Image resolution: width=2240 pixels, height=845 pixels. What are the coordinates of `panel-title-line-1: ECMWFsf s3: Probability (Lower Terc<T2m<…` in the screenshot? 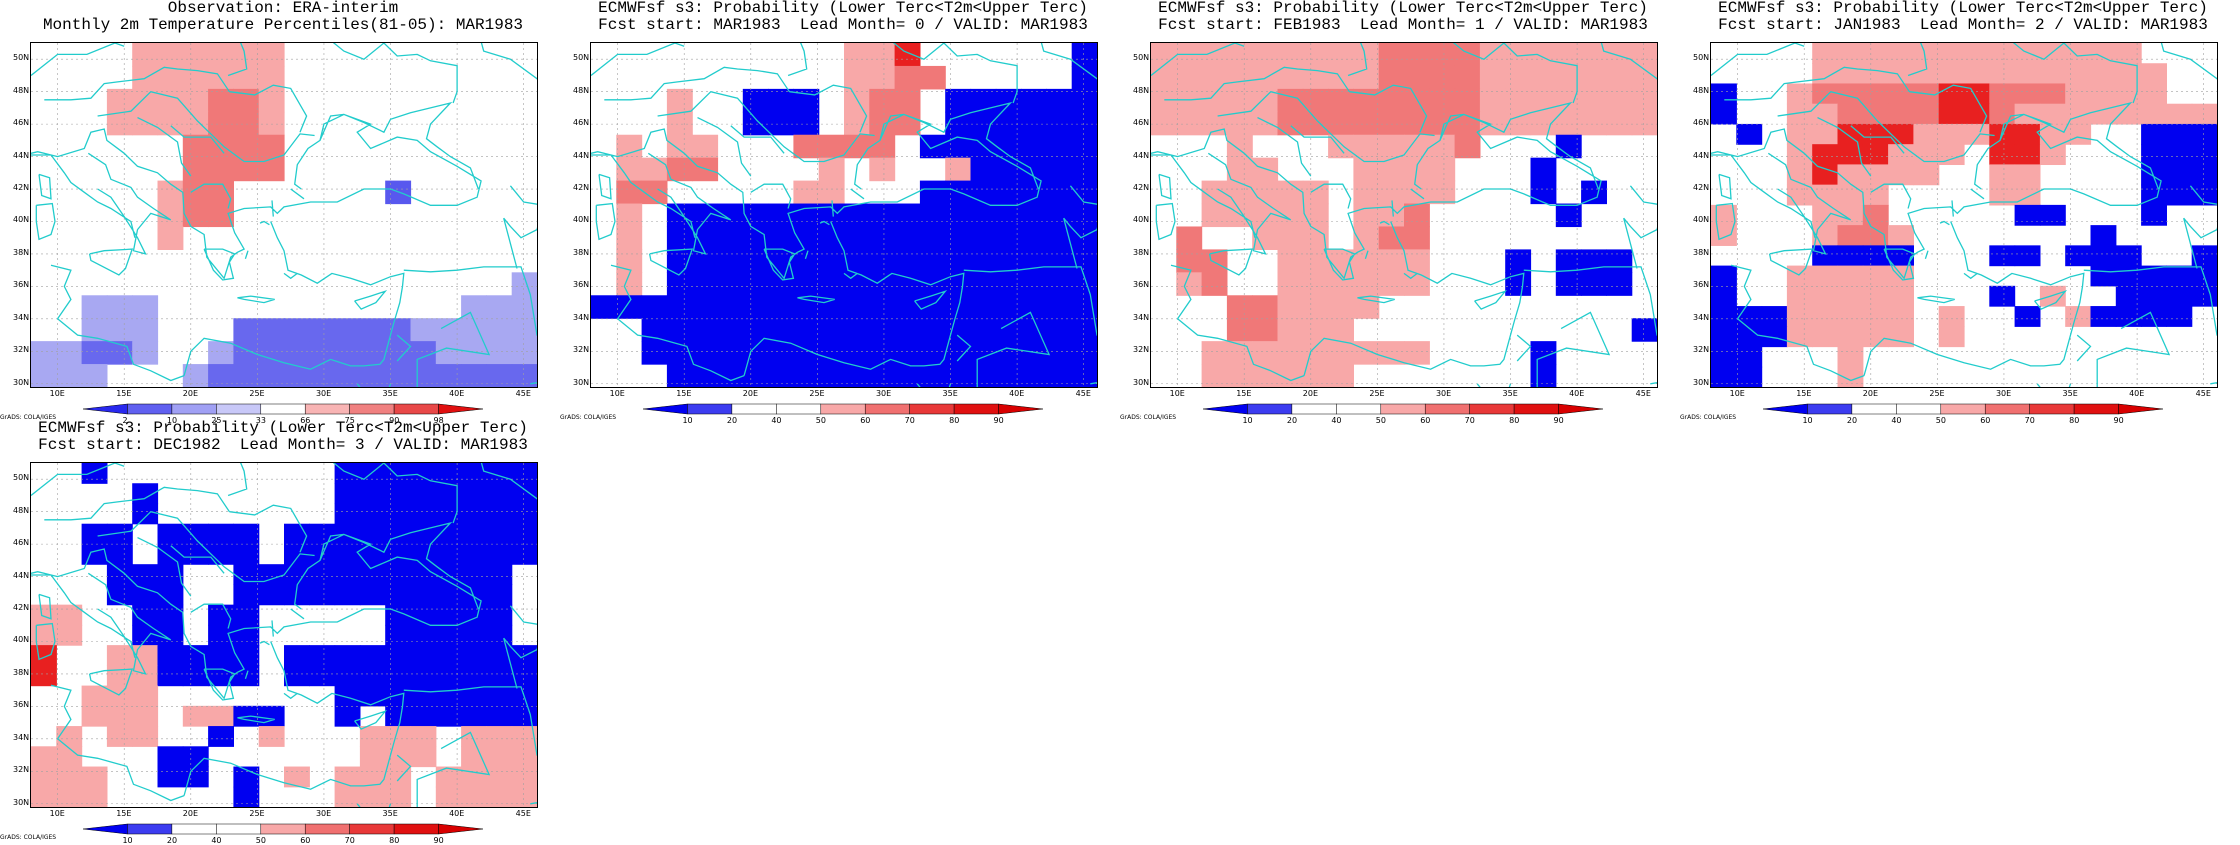 It's located at (843, 8).